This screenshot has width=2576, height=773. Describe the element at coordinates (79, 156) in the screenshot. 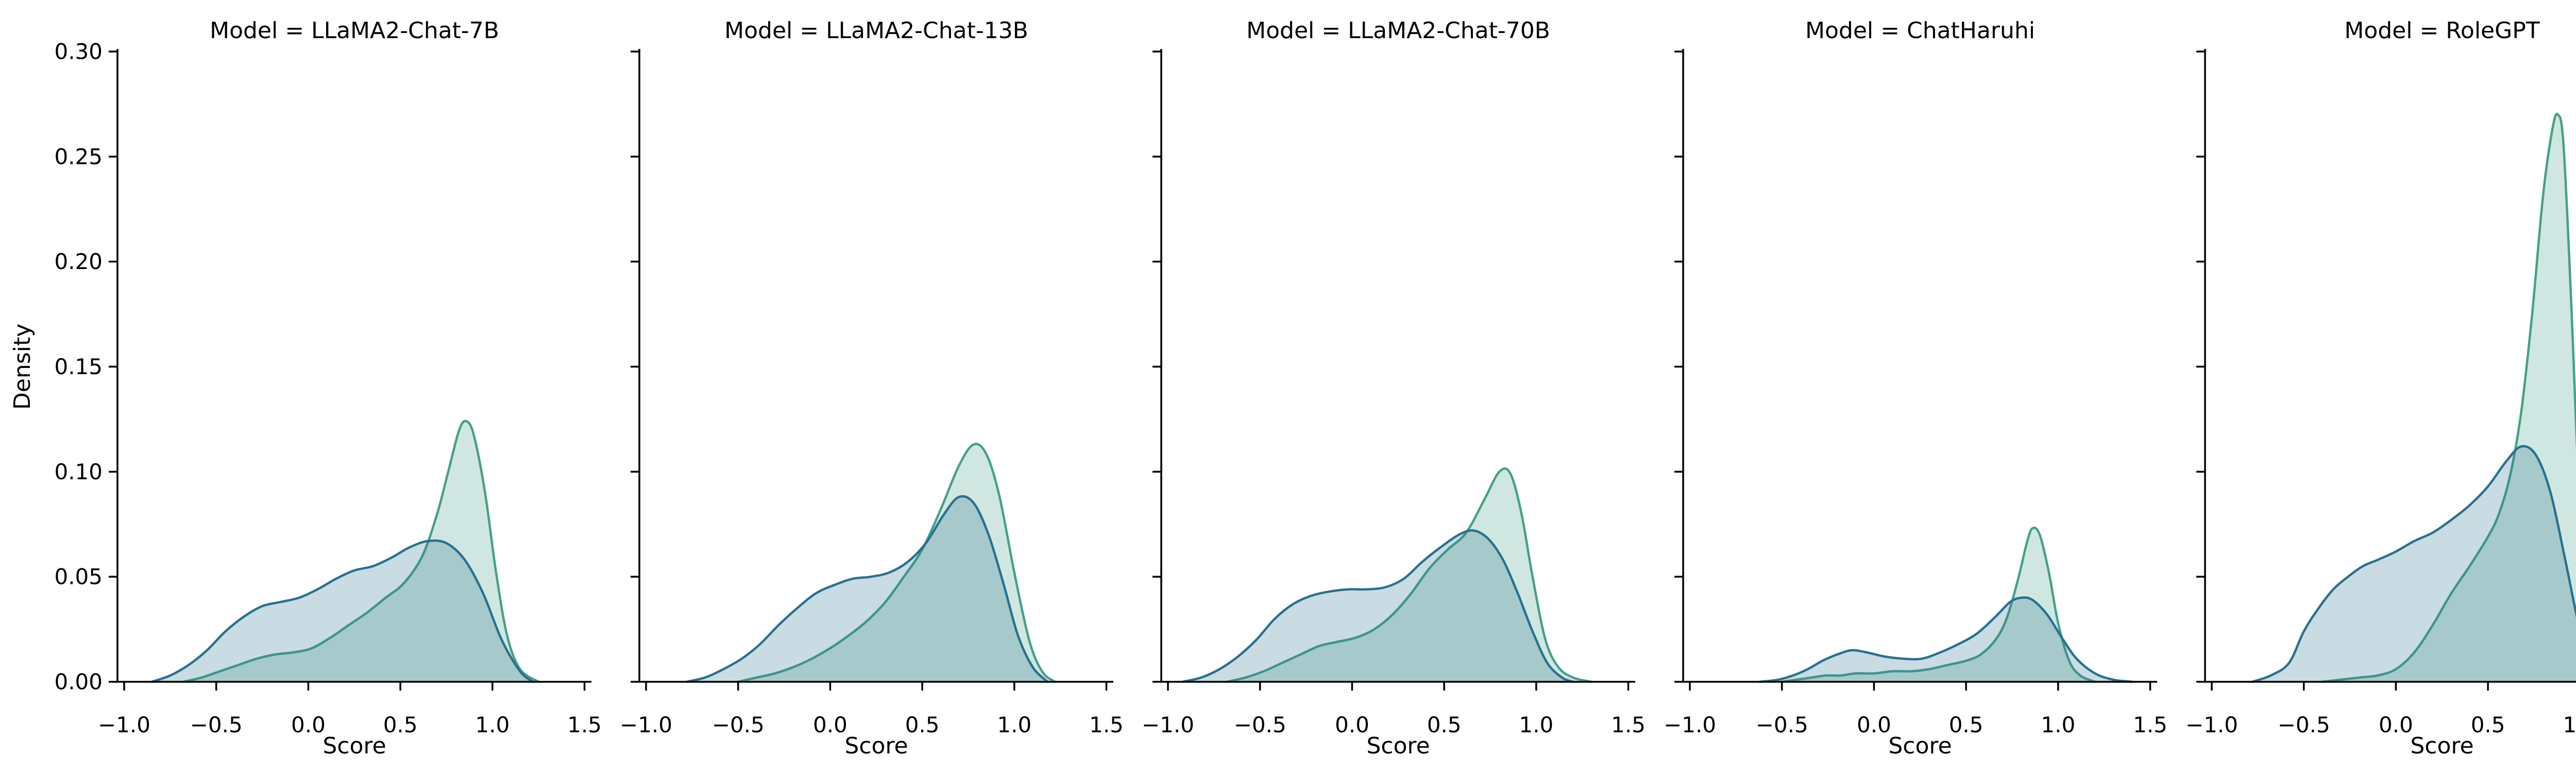

I see `y-tick-label: 0.25` at that location.